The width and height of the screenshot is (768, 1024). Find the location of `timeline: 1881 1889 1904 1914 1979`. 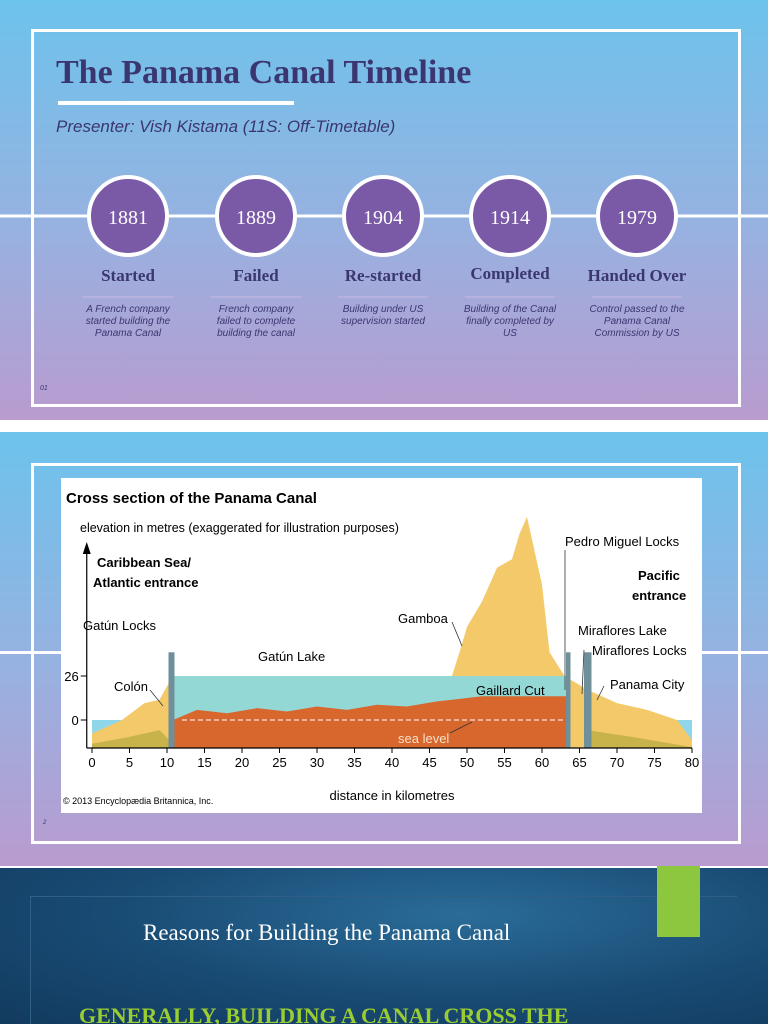

timeline: 1881 1889 1904 1914 1979 is located at coordinates (384, 236).